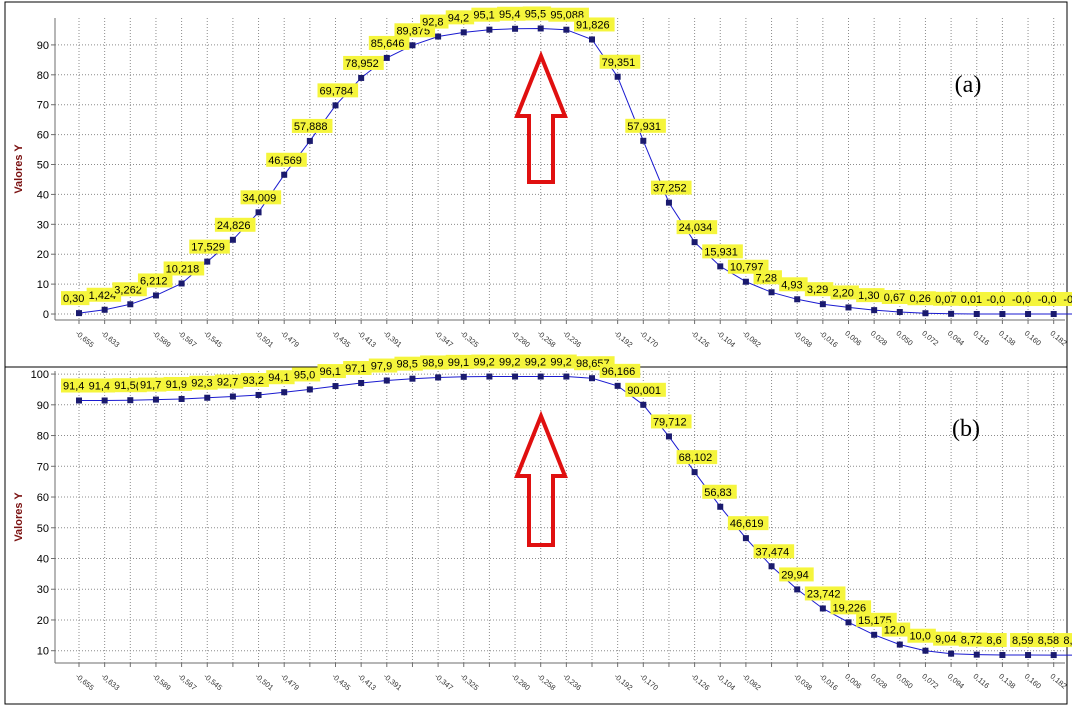  I want to click on data-label: 0,07, so click(947, 298).